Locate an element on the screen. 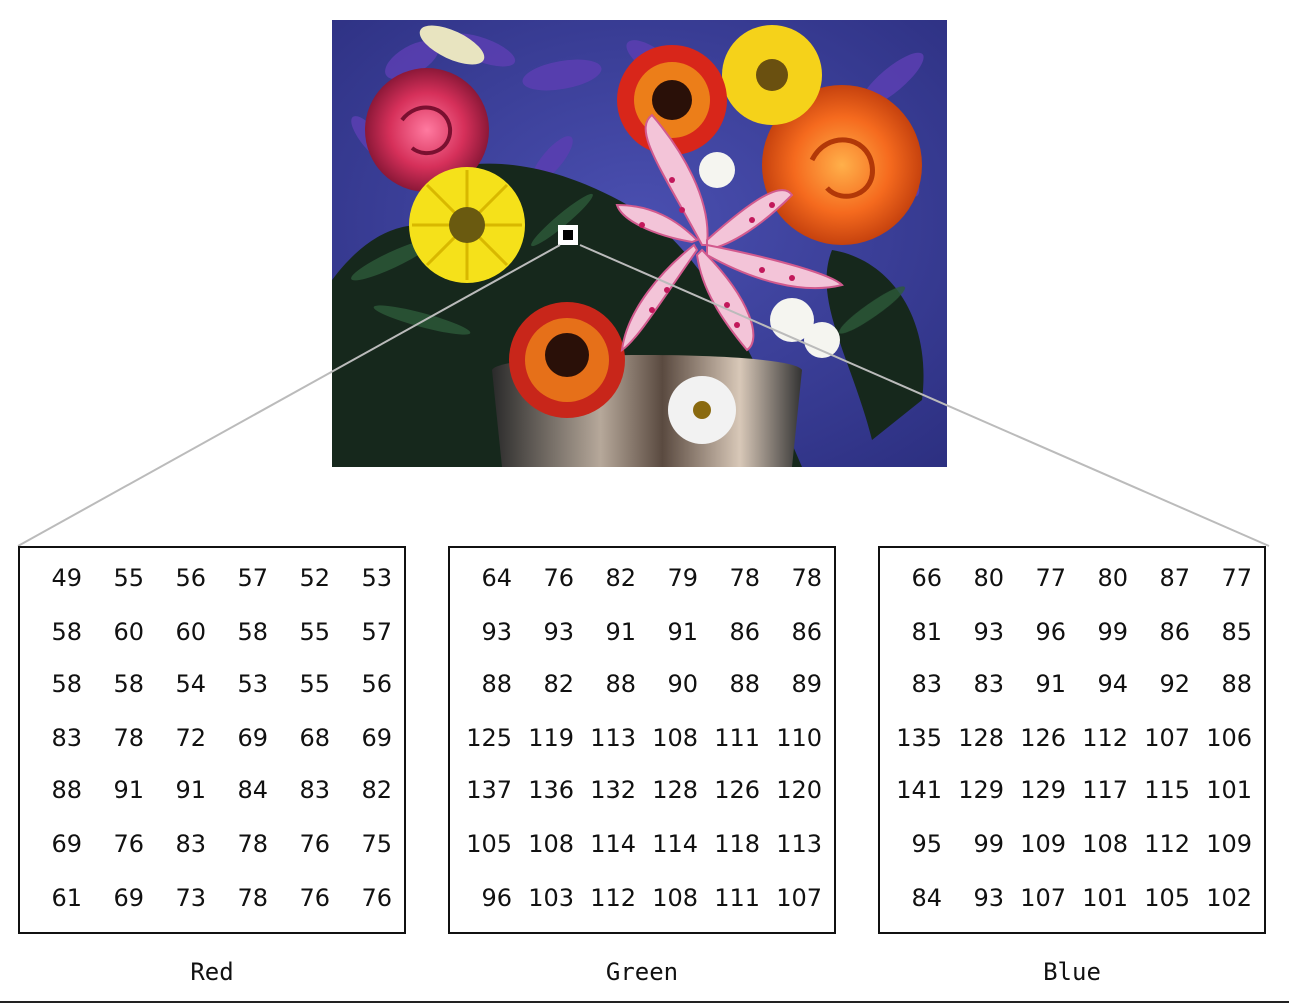 The image size is (1289, 1005). green-pixel-value: 125 is located at coordinates (489, 738).